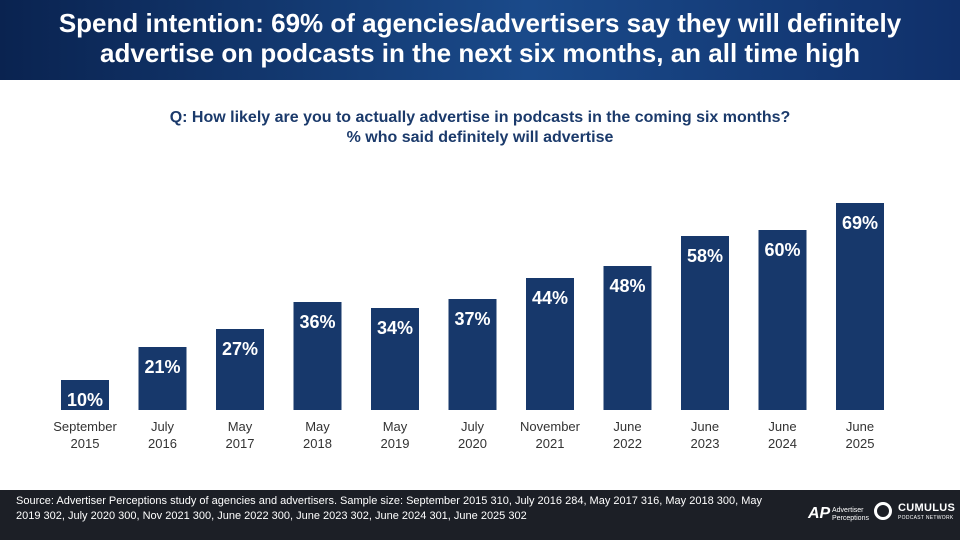 The width and height of the screenshot is (960, 540). Describe the element at coordinates (550, 298) in the screenshot. I see `bar-value-label: 44%` at that location.